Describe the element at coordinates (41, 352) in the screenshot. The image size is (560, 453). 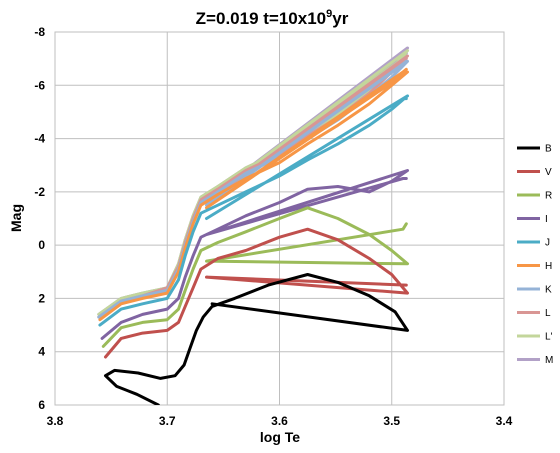
I see `y-tick-label: 4` at that location.